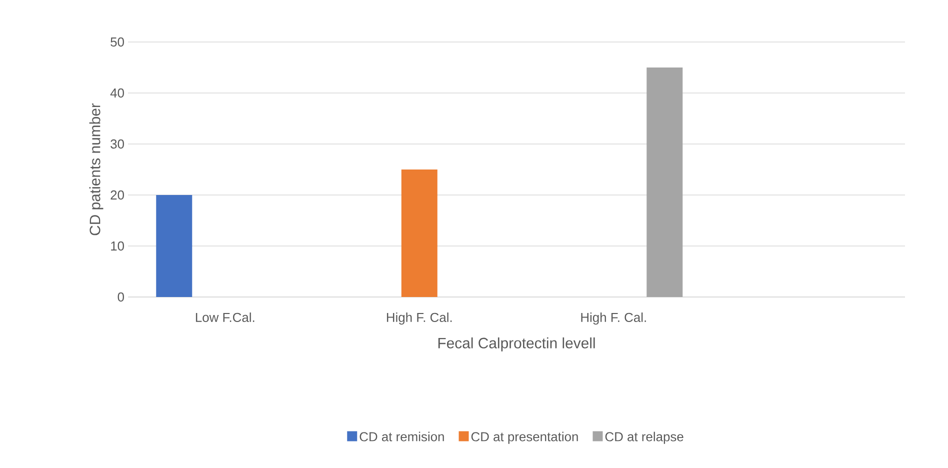 The image size is (948, 468). I want to click on y-tick-label: 20, so click(117, 195).